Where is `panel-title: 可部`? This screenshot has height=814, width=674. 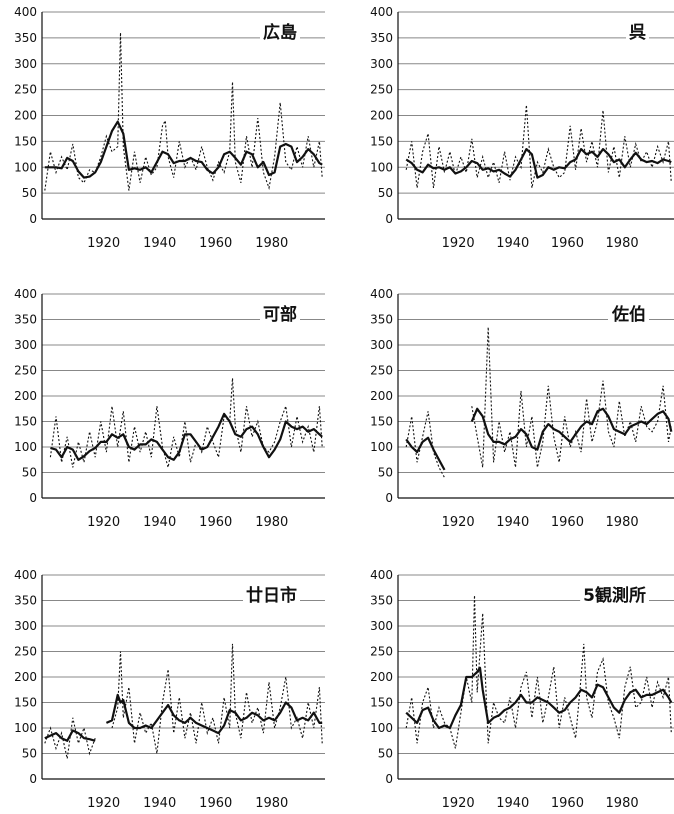
panel-title: 可部 is located at coordinates (280, 314).